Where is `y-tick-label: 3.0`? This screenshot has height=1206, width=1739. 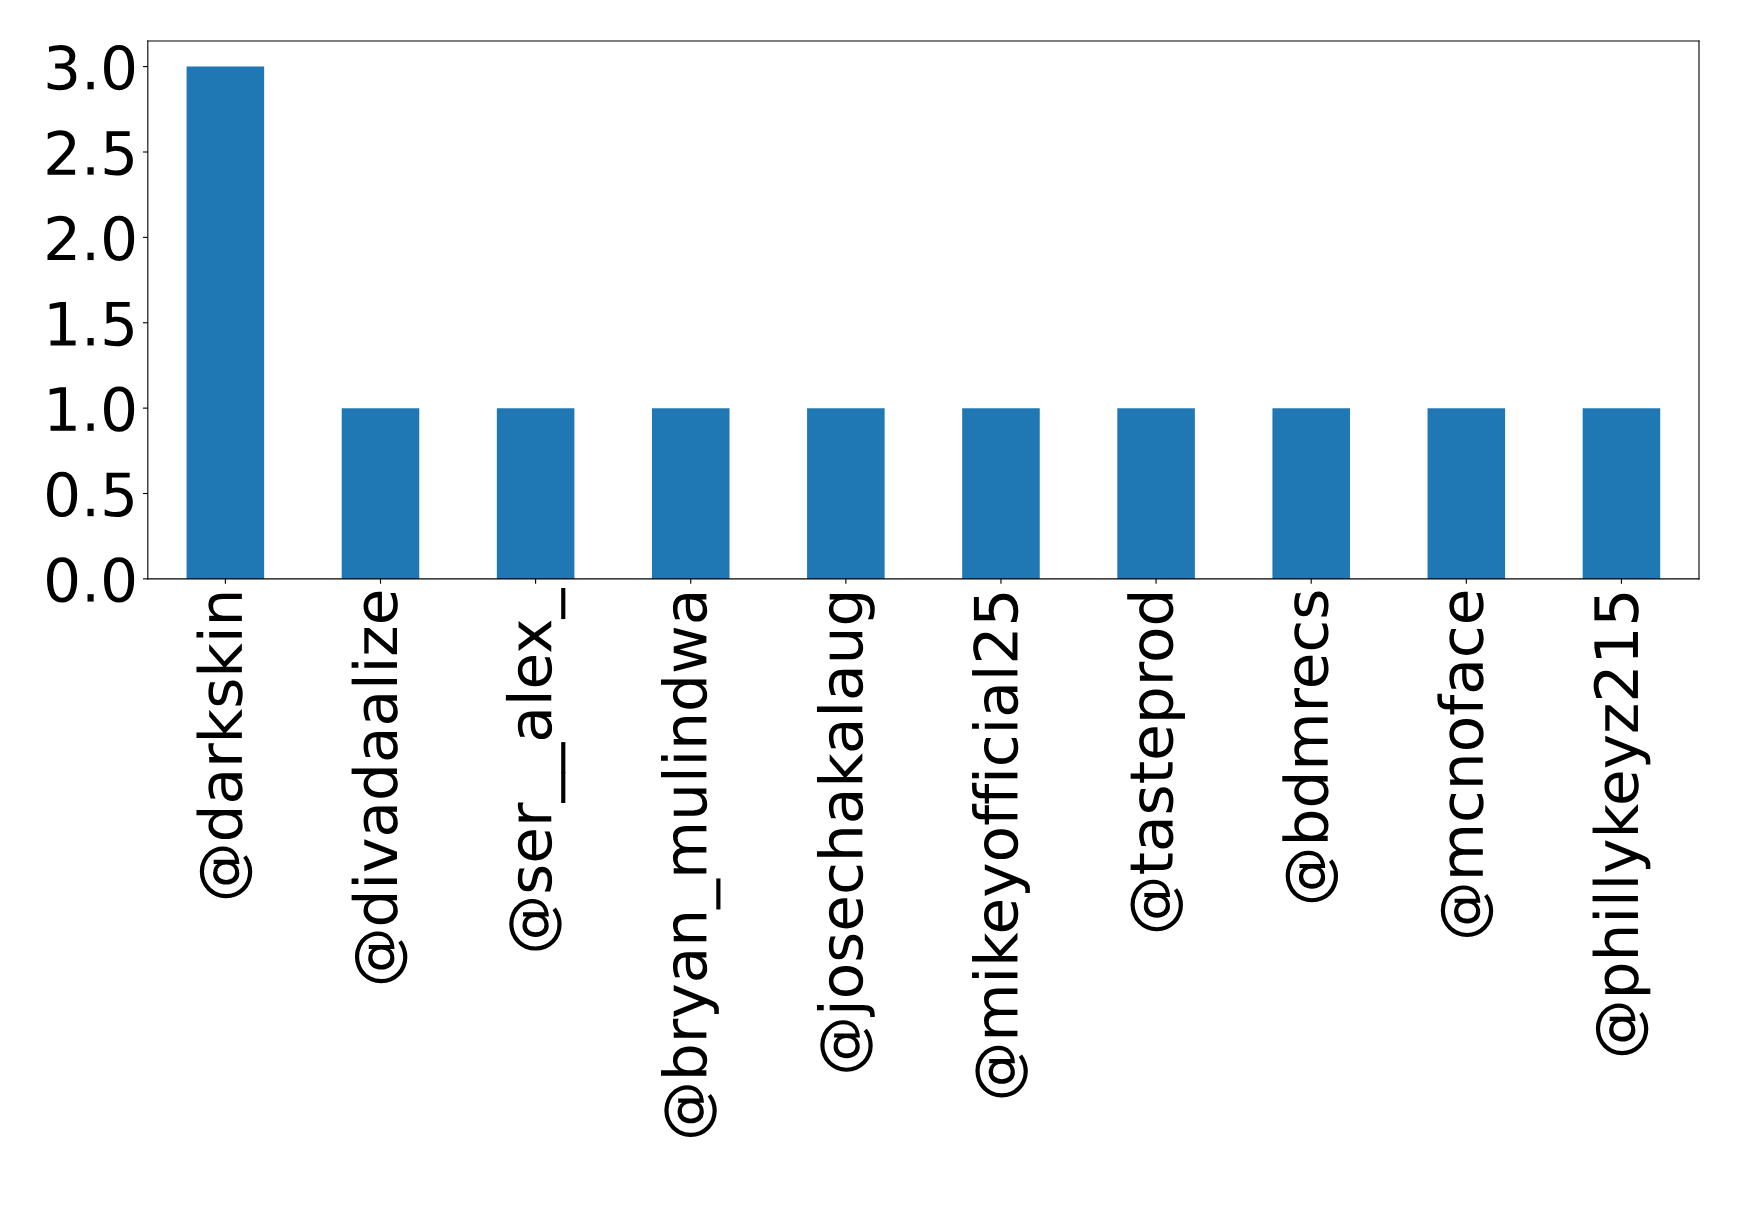 y-tick-label: 3.0 is located at coordinates (91, 67).